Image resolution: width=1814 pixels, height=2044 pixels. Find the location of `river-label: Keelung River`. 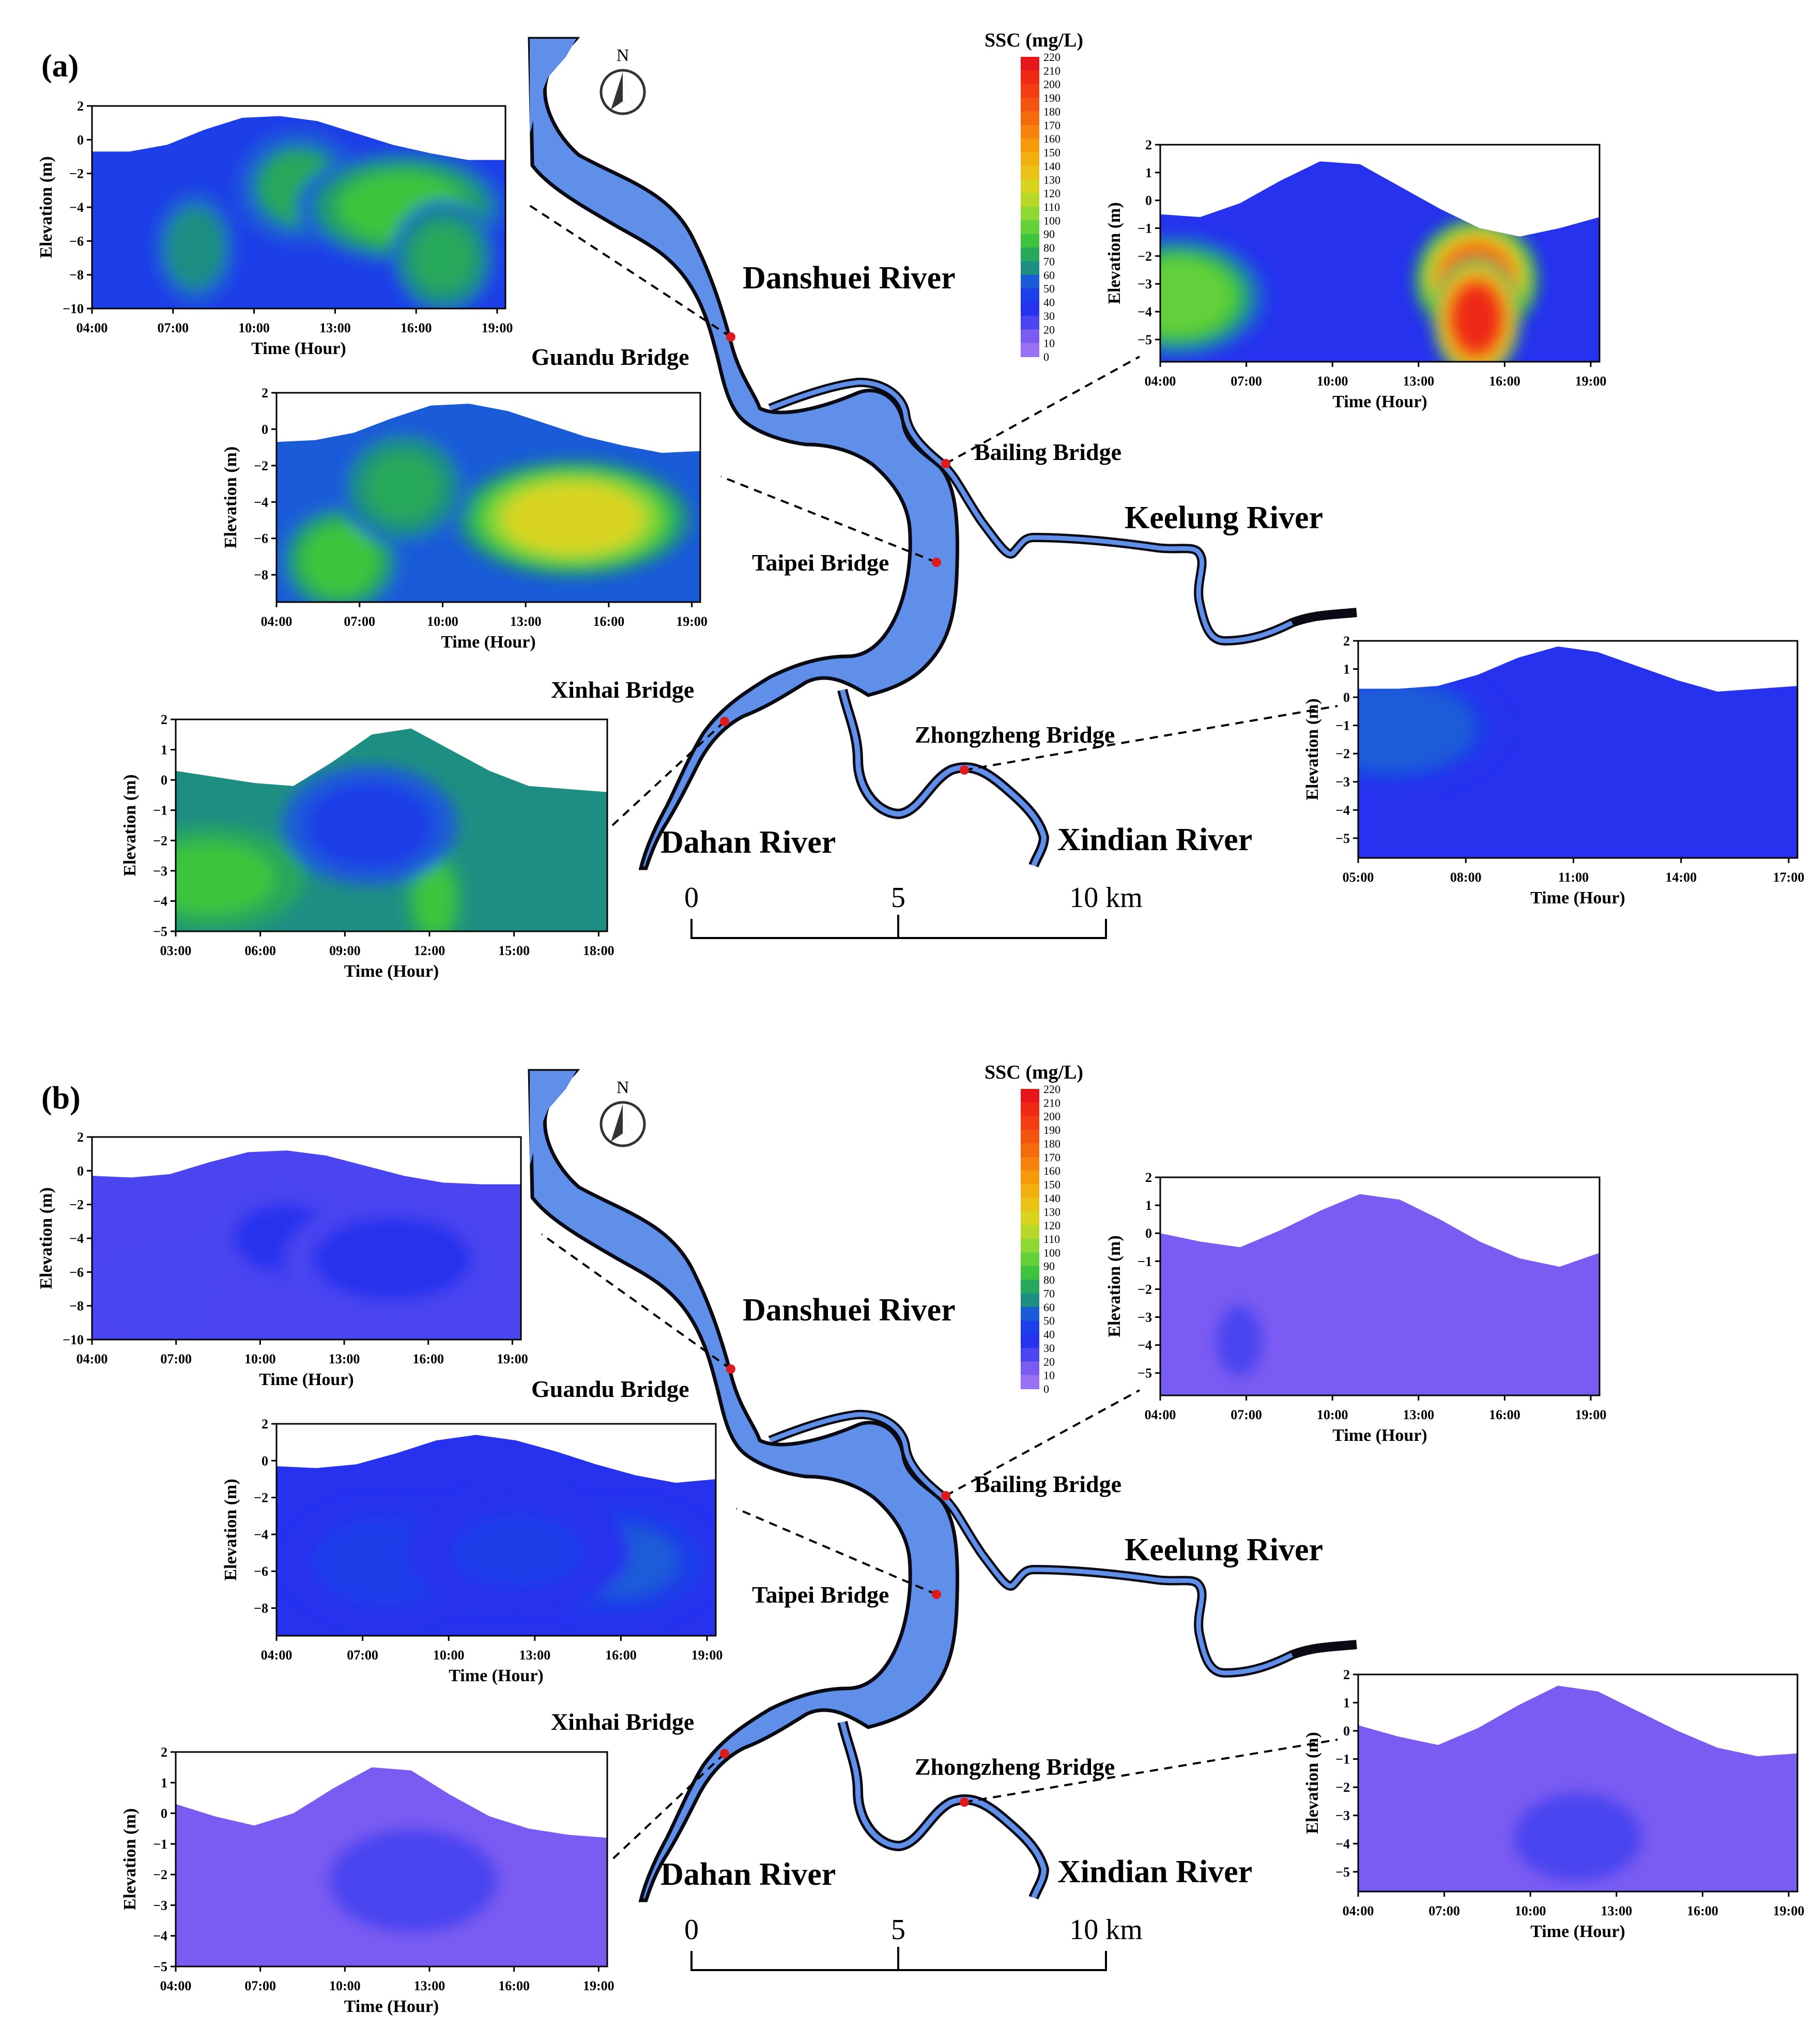

river-label: Keelung River is located at coordinates (1224, 1550).